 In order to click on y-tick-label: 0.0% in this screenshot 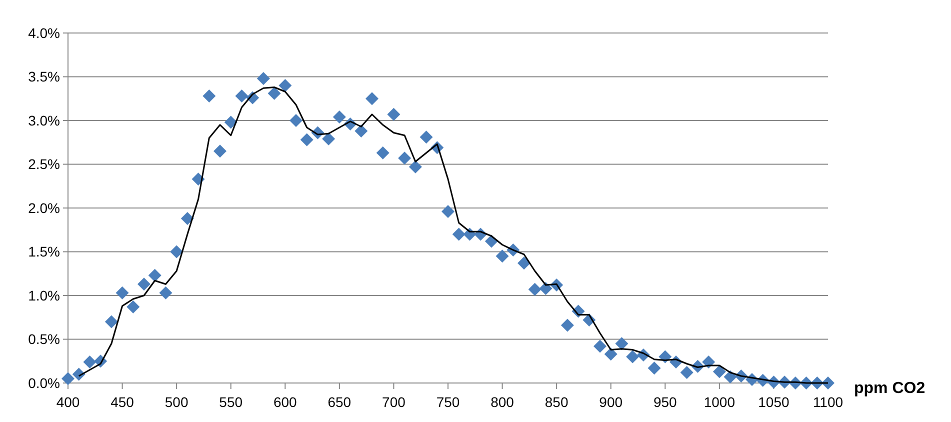, I will do `click(44, 382)`.